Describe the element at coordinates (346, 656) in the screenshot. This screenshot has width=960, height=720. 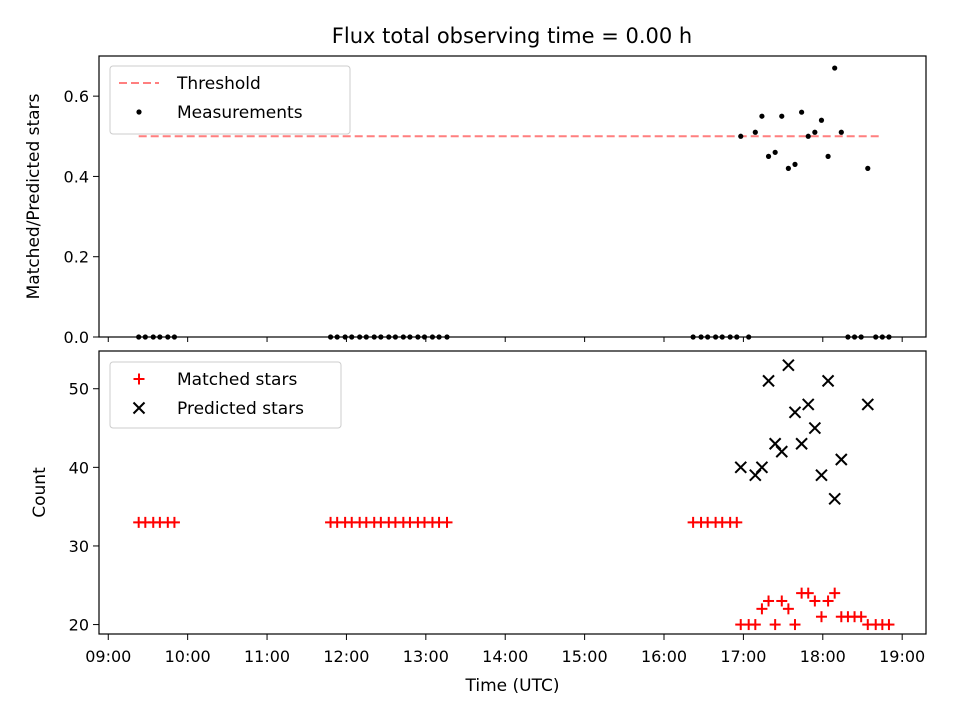
I see `x-tick-label: 12:00` at that location.